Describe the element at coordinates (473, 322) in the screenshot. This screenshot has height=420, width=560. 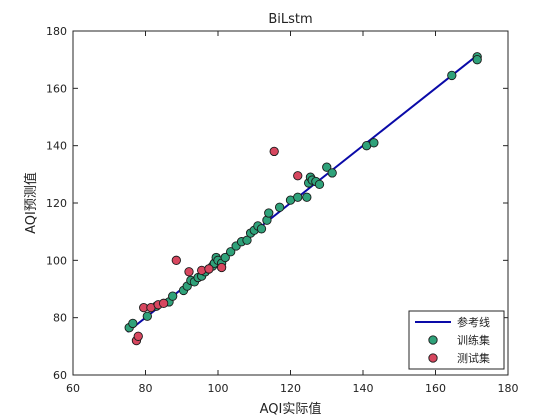
I see `legend-item-reference: 参考线` at that location.